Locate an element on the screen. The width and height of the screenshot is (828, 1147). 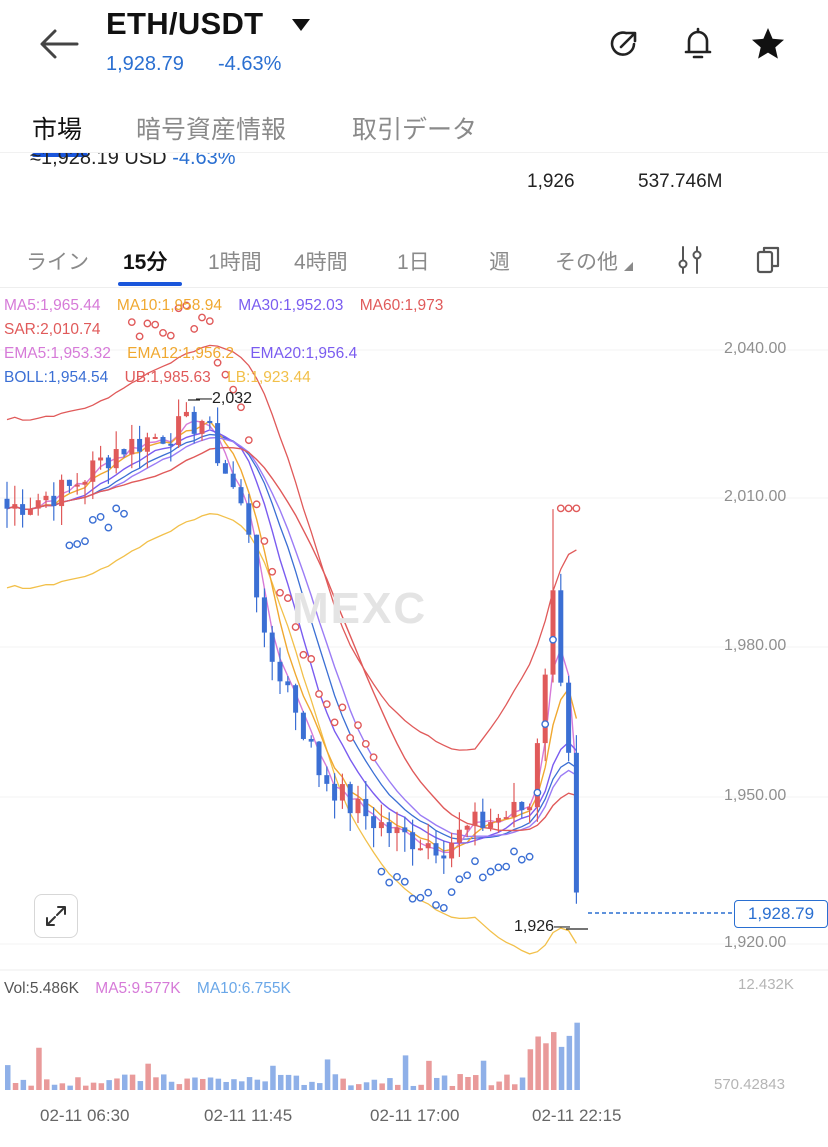
tab-crypto-info: 暗号資産情報 is located at coordinates (211, 130).